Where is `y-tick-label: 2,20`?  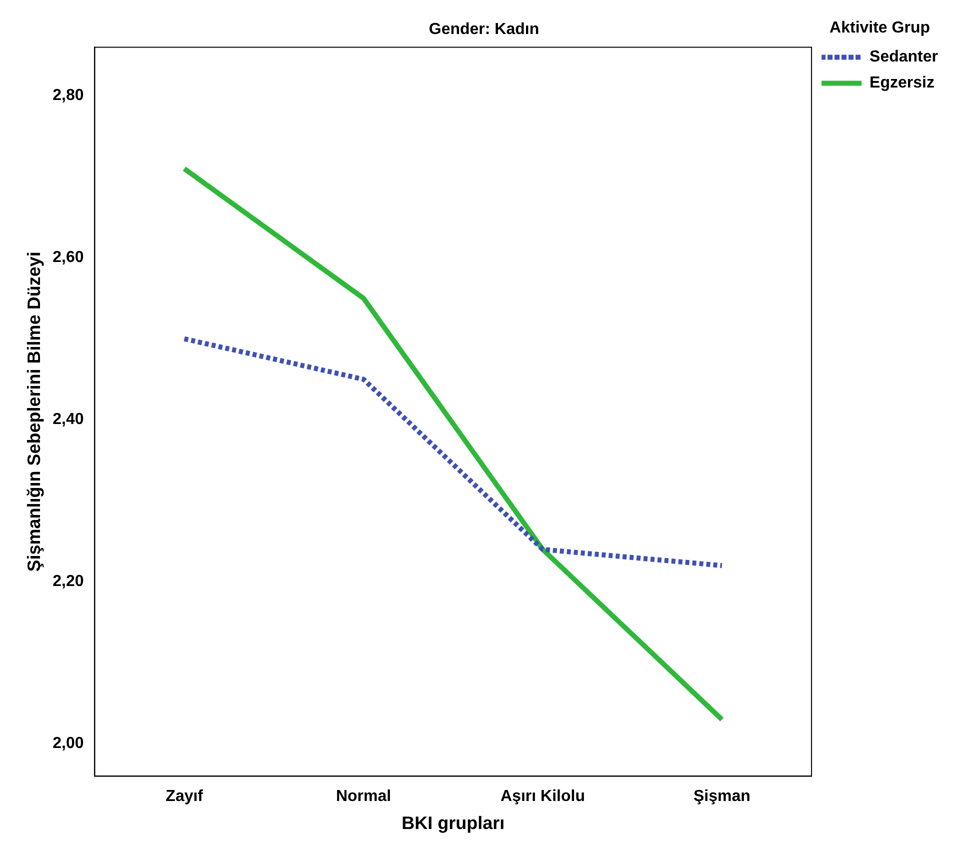 y-tick-label: 2,20 is located at coordinates (68, 581).